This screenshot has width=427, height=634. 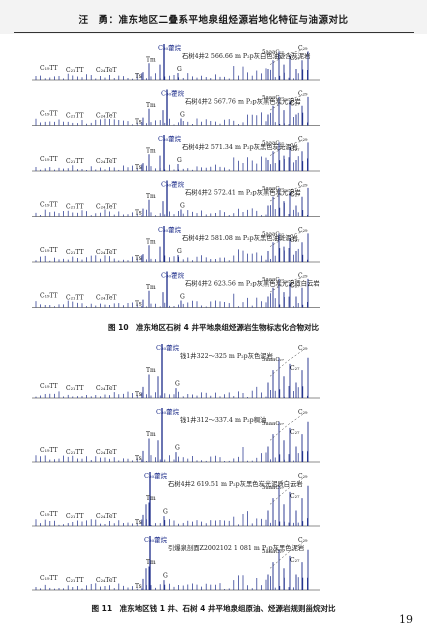 What do you see at coordinates (235, 483) in the screenshot?
I see `sample-label: 石树4井2 619.51 m P₂p灰黑色炭光泥质白云岩` at bounding box center [235, 483].